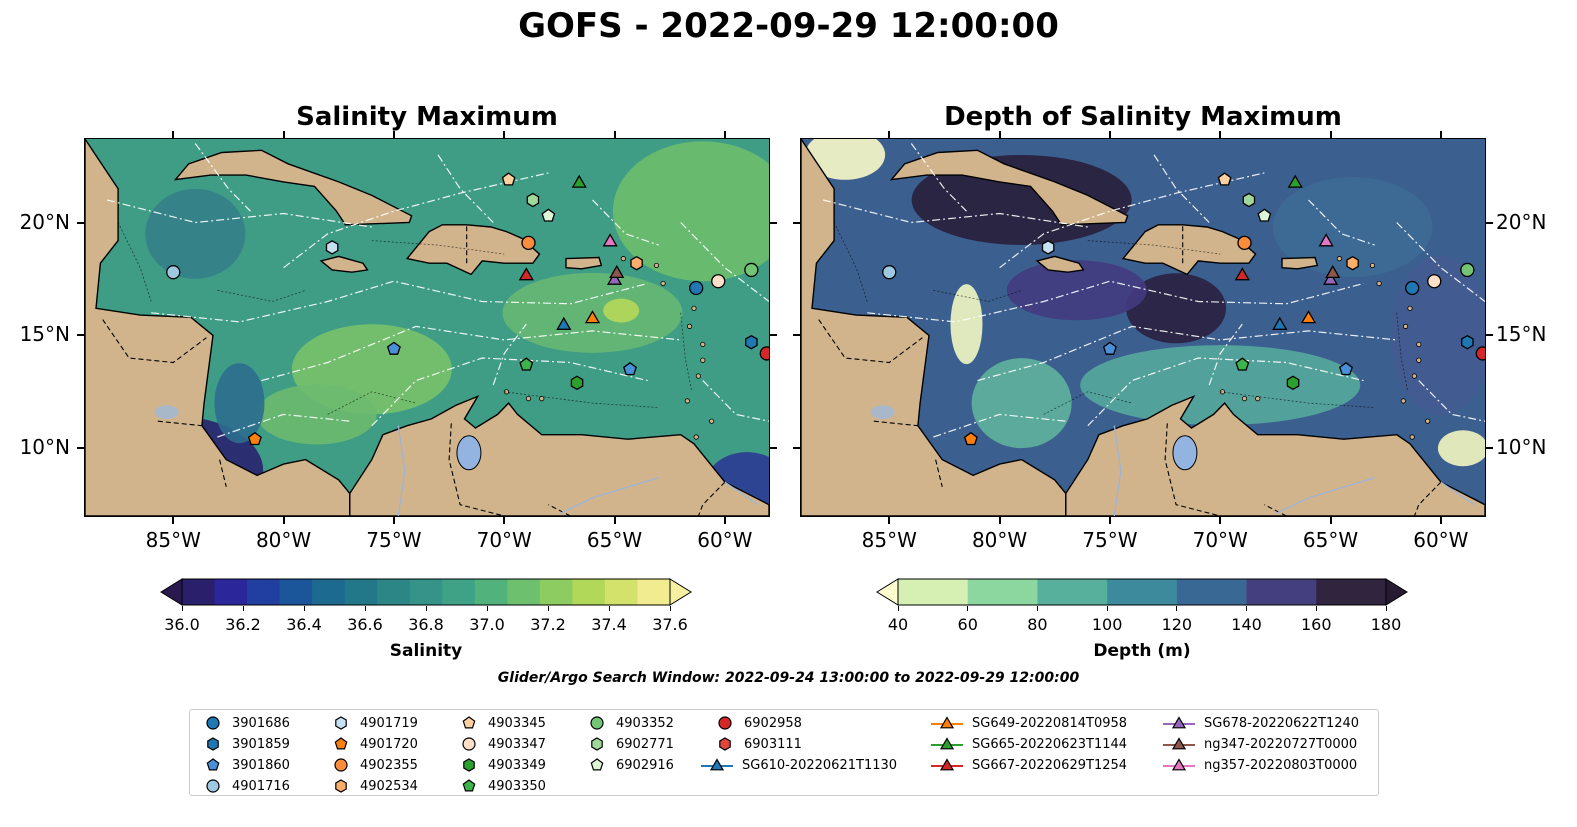  I want to click on lat-tick-label: 15°N, so click(44, 334).